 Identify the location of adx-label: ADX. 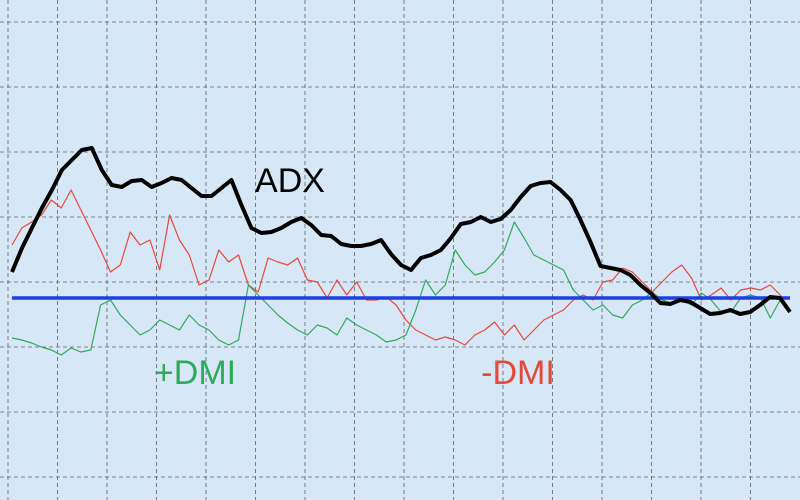
(290, 181).